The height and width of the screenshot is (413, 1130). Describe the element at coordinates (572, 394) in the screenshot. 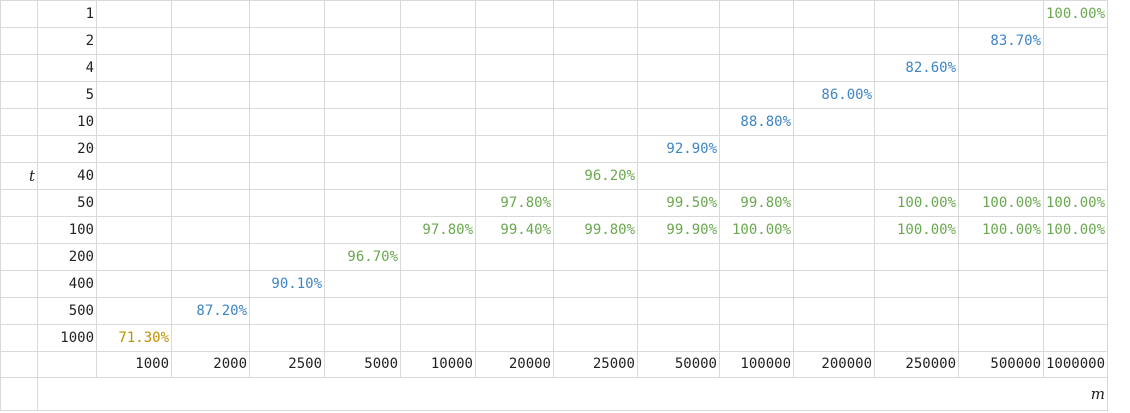

I see `column-axis-label: m` at that location.